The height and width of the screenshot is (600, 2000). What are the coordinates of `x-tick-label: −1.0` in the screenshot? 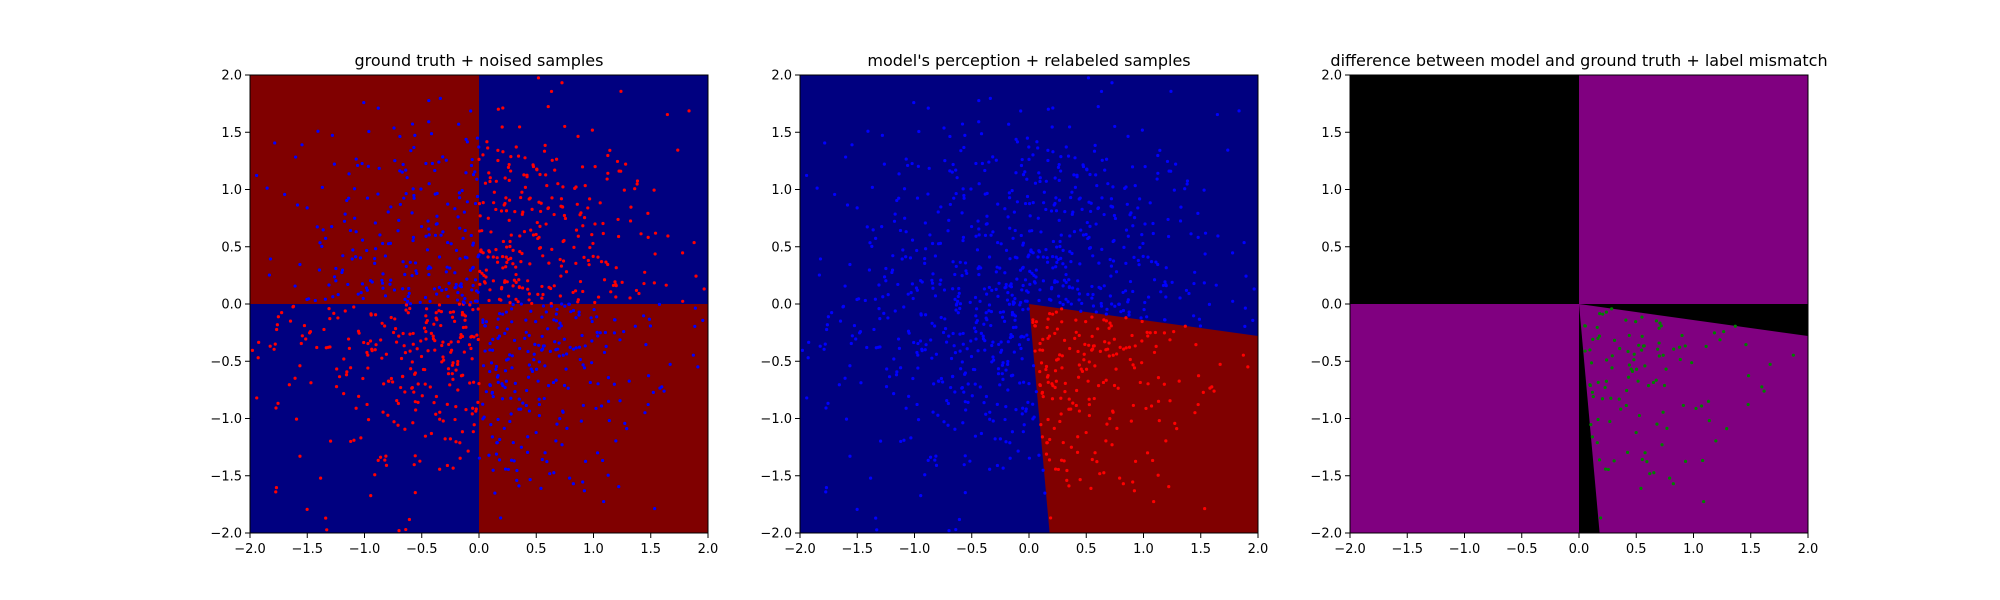 It's located at (1465, 549).